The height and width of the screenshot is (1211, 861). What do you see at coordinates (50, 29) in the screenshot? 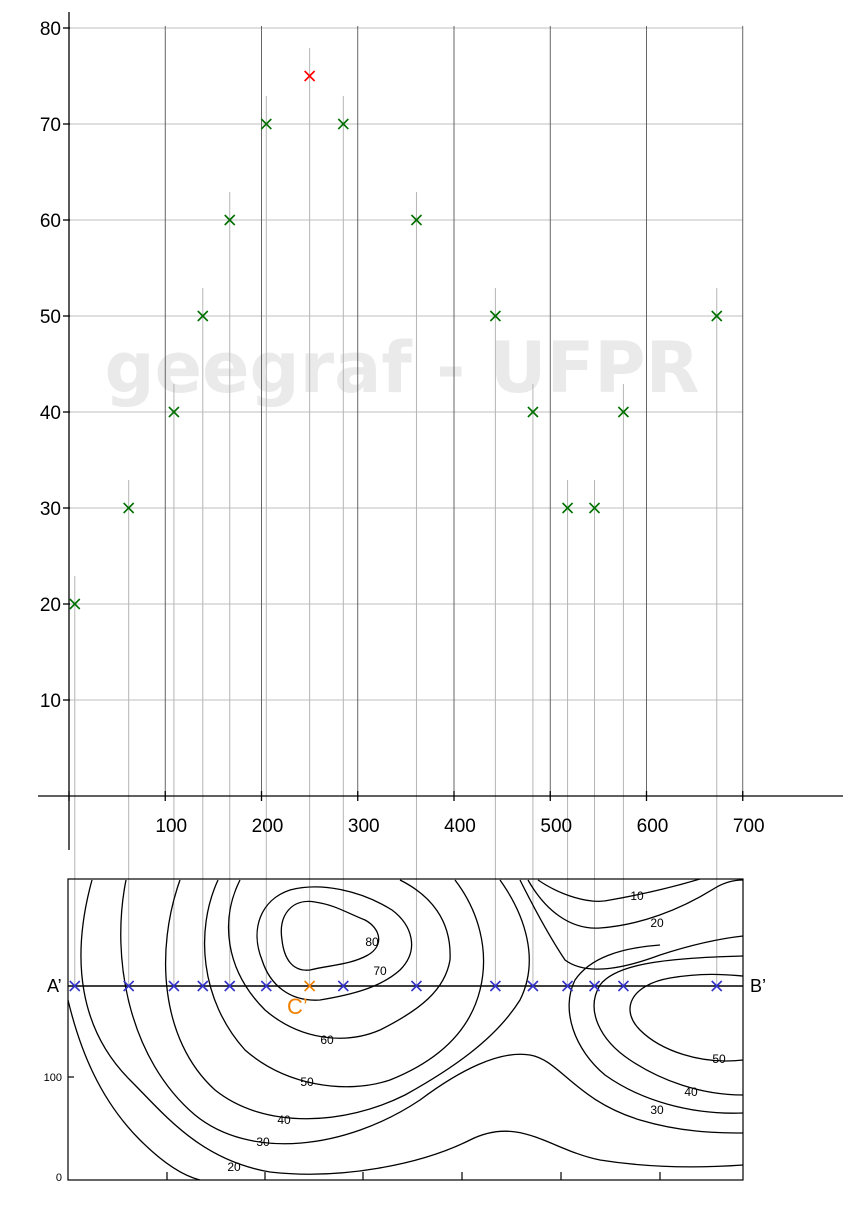
I see `y-tick-label-80: 80` at bounding box center [50, 29].